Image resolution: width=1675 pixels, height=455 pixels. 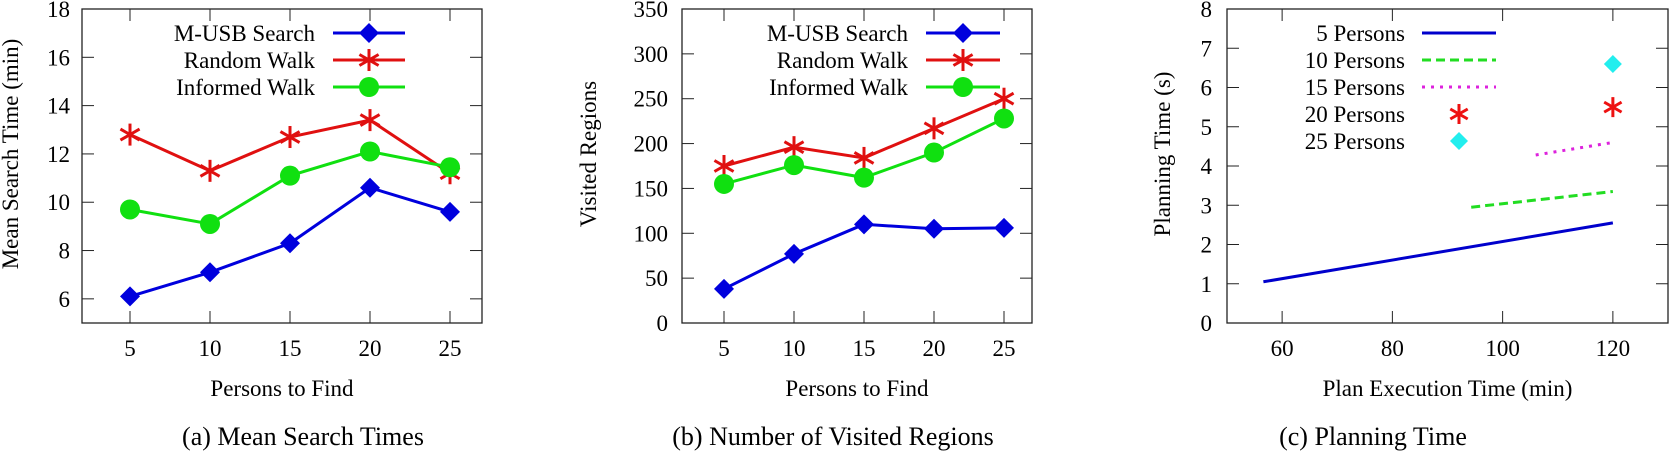 I want to click on y-tick-label: 300, so click(x=651, y=54).